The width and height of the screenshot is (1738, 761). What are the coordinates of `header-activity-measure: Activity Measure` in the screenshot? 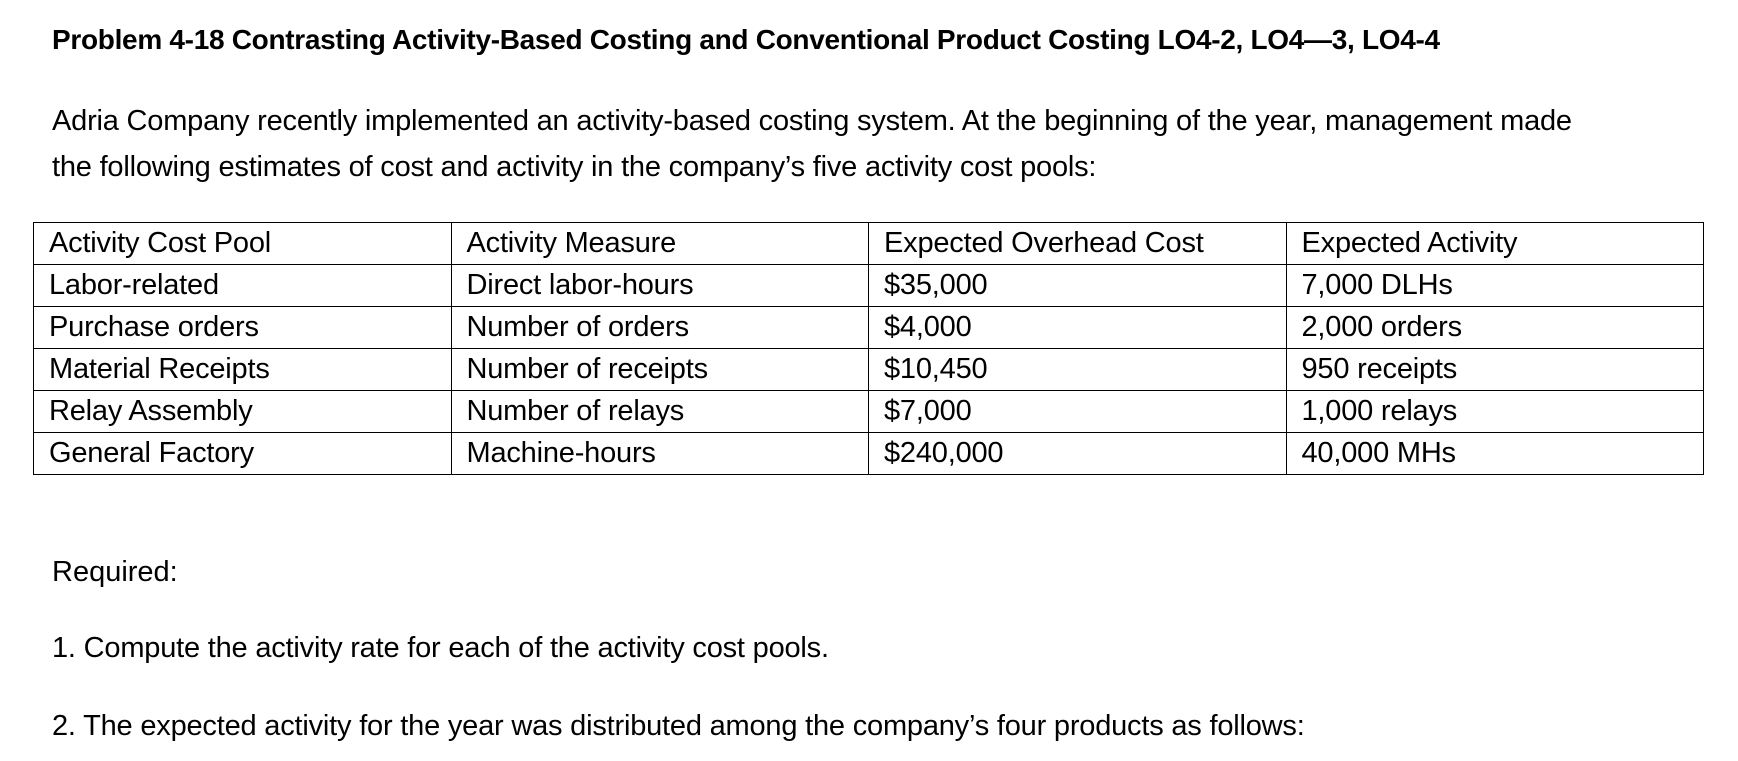 It's located at (659, 243).